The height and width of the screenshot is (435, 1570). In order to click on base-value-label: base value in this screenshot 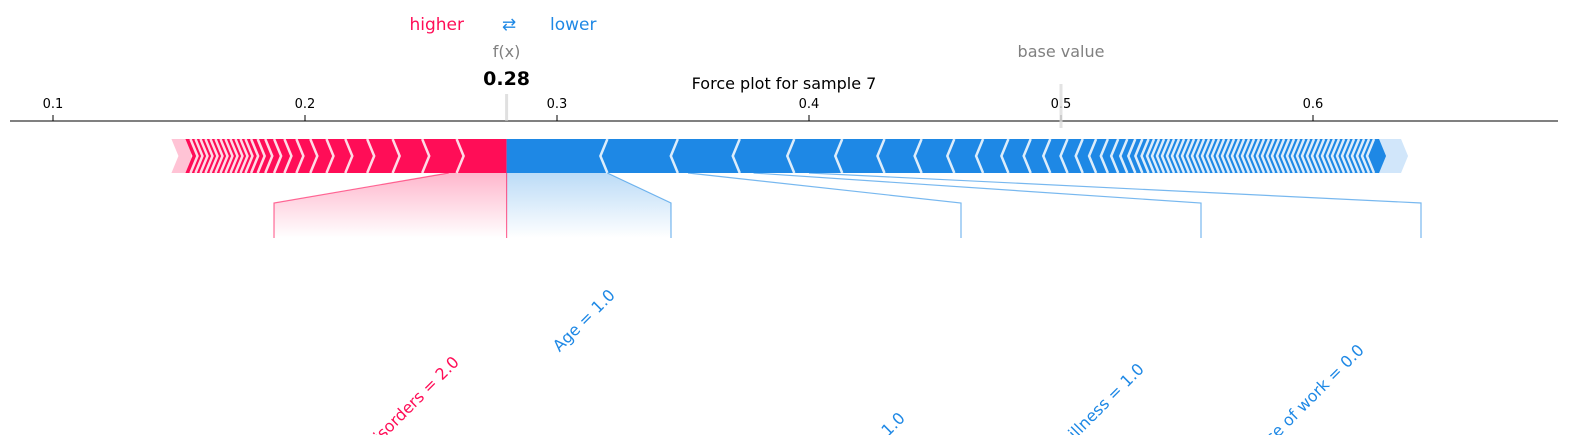, I will do `click(1061, 51)`.